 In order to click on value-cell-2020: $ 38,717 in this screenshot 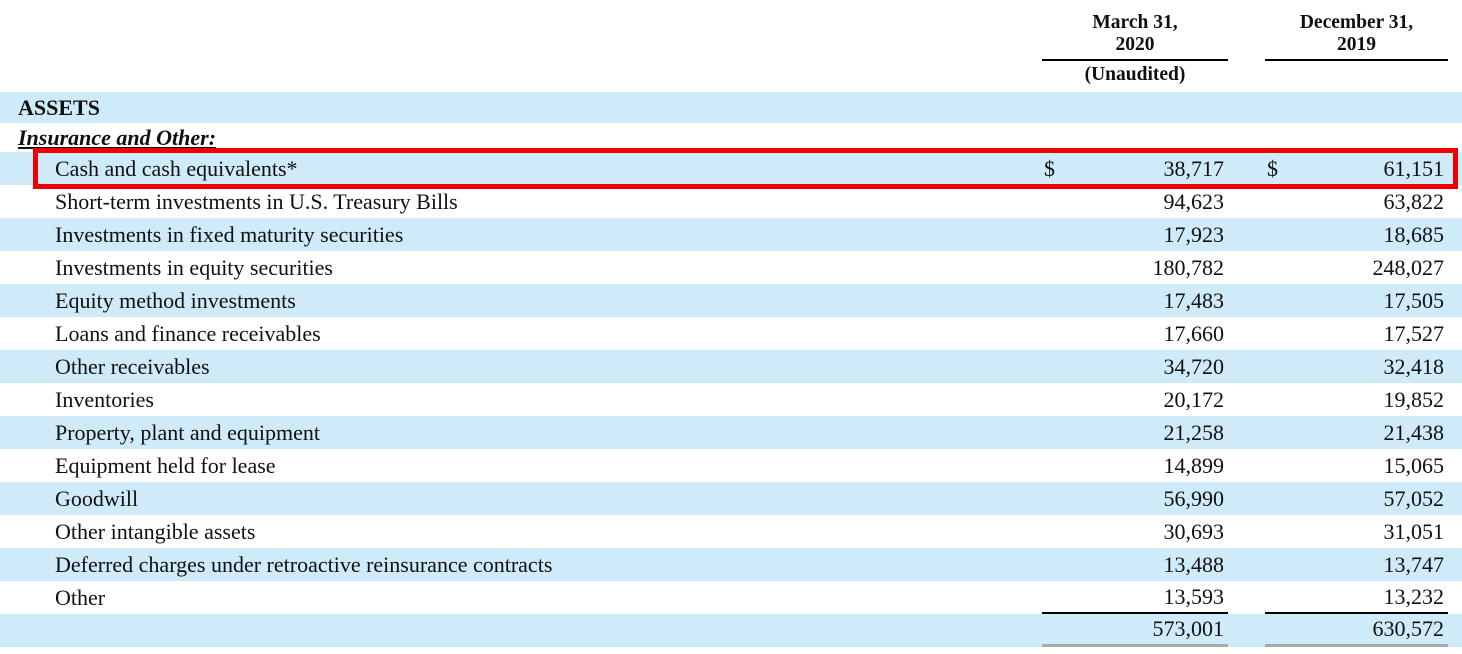, I will do `click(1135, 168)`.